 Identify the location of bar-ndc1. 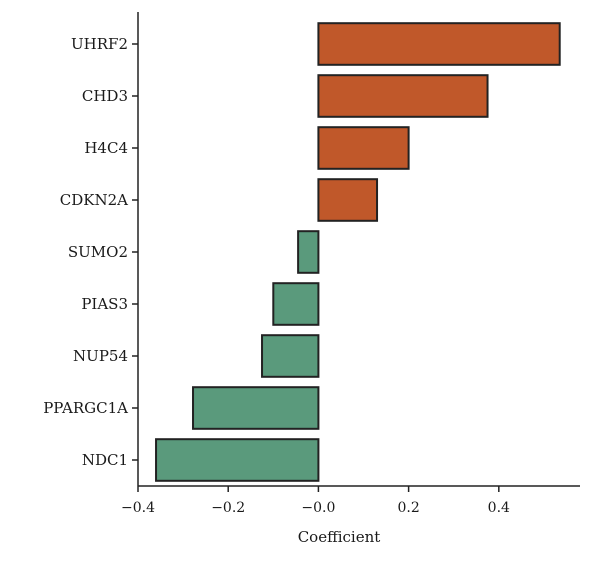
(237, 460).